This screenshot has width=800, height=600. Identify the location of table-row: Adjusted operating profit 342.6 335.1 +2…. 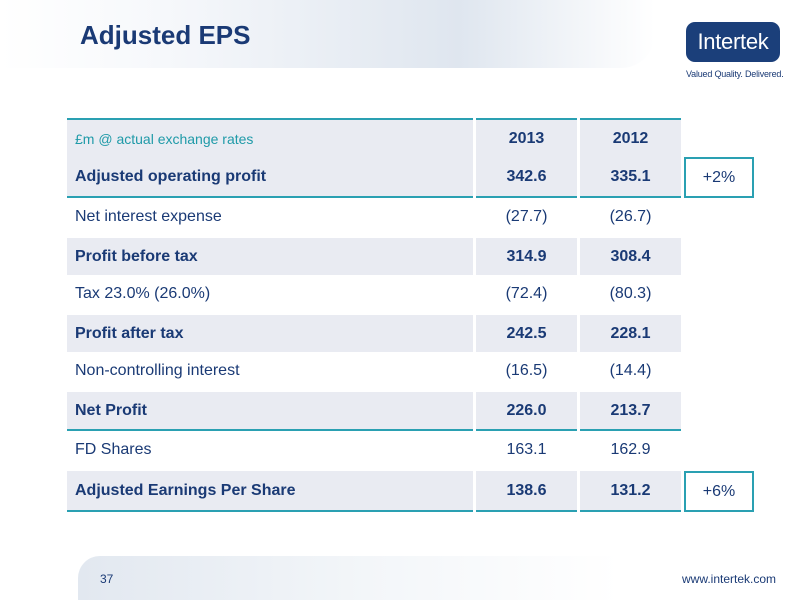
(410, 177).